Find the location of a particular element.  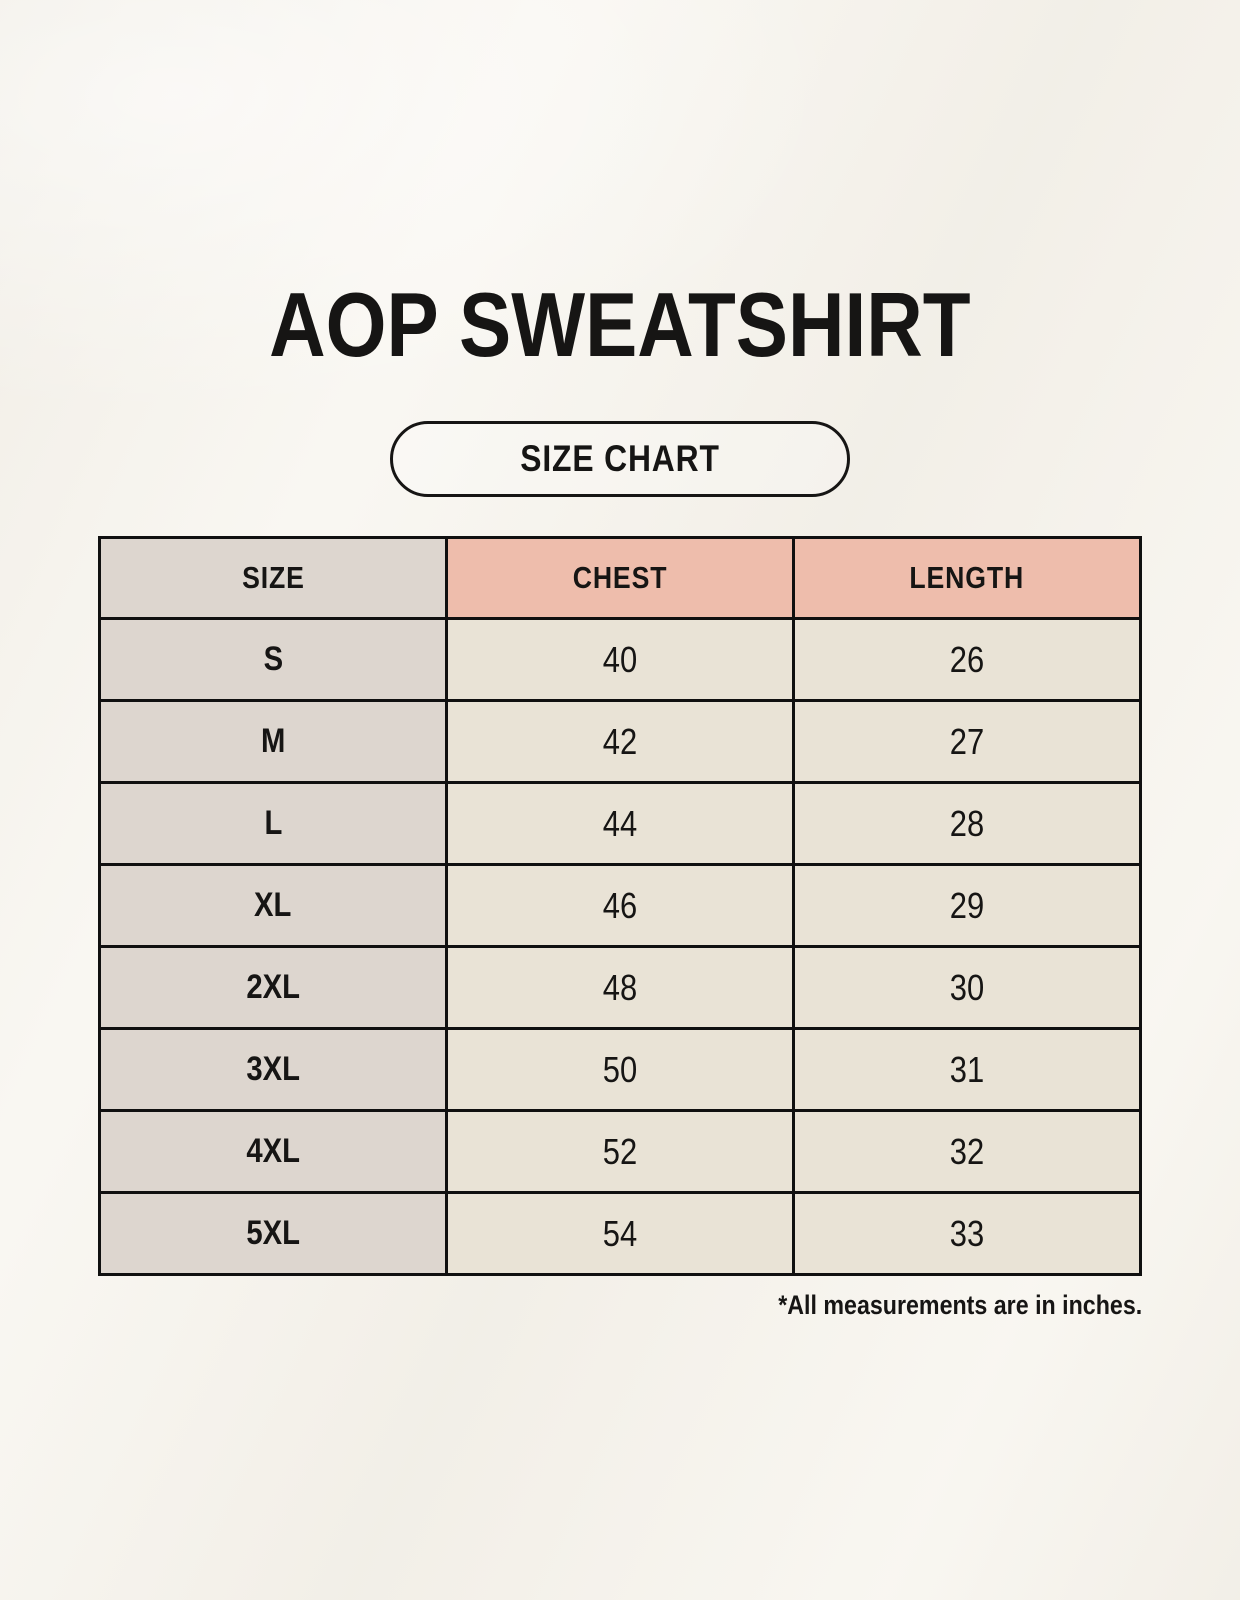

chest-cell: 44 is located at coordinates (620, 823).